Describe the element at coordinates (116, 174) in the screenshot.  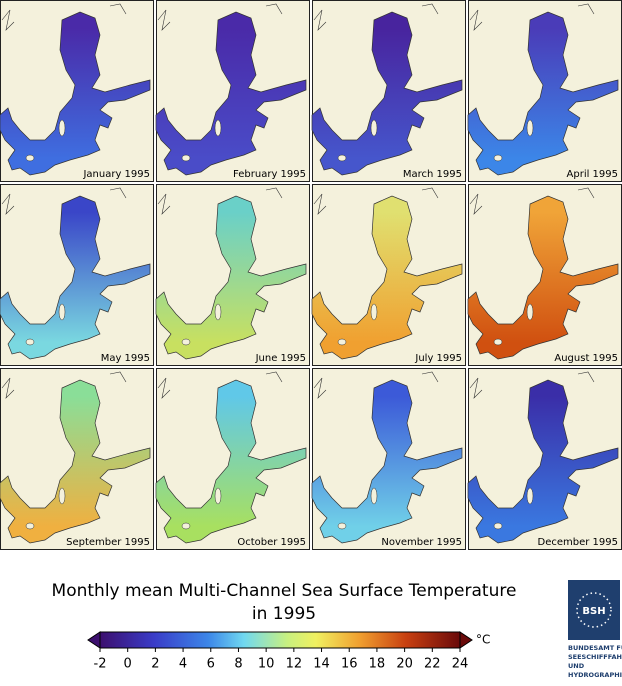
I see `panel-label: January 1995` at that location.